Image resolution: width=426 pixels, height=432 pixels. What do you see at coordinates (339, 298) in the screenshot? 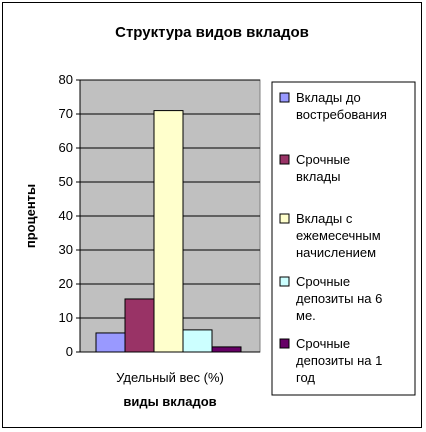
I see `legend-label: Срочные депозиты на 6 ме.` at bounding box center [339, 298].